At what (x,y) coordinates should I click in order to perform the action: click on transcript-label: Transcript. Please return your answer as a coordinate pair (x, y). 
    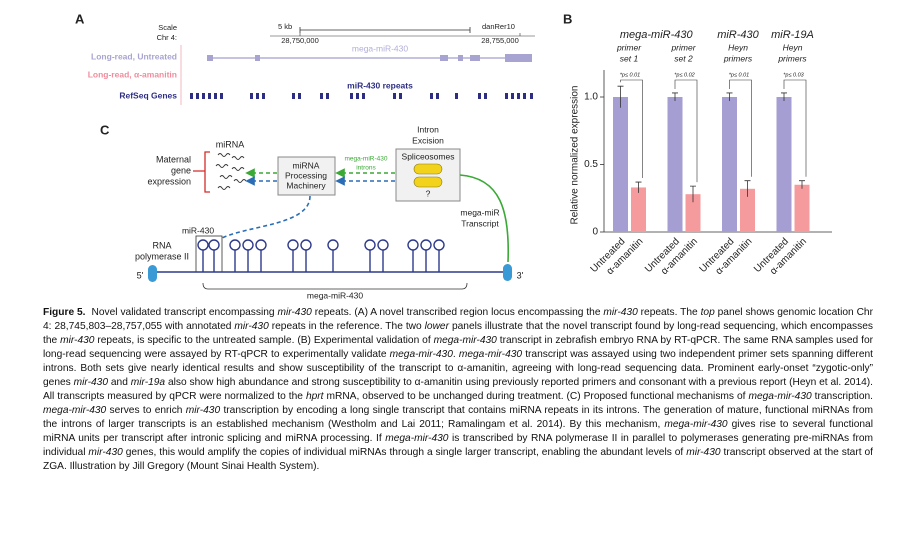
    Looking at the image, I should click on (480, 223).